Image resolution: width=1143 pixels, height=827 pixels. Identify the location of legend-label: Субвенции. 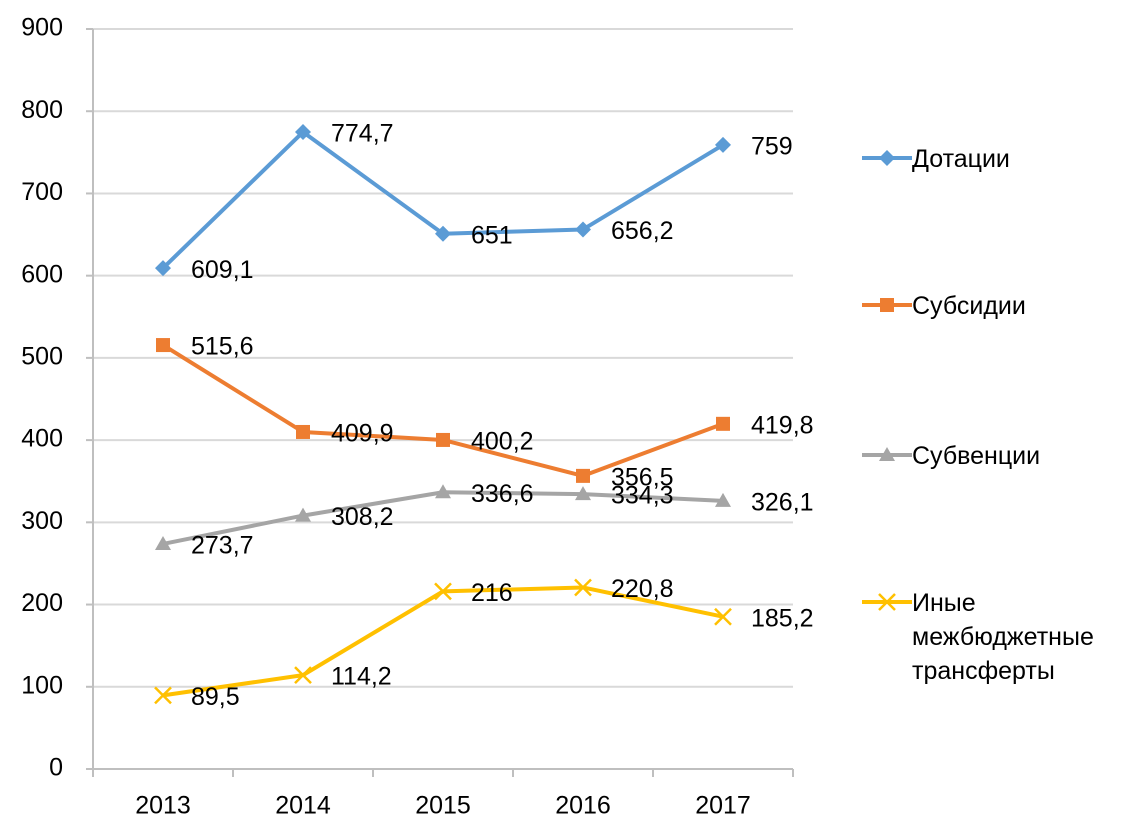
(976, 456).